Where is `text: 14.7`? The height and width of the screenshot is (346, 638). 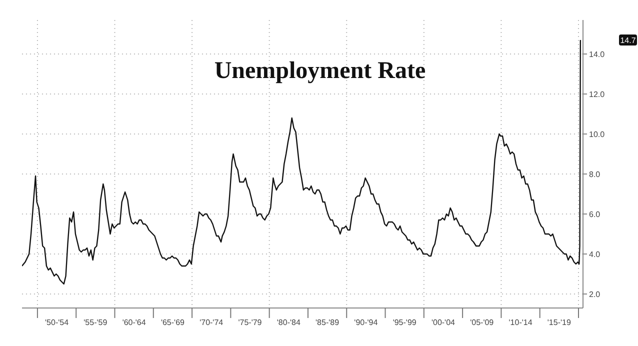 text: 14.7 is located at coordinates (628, 40).